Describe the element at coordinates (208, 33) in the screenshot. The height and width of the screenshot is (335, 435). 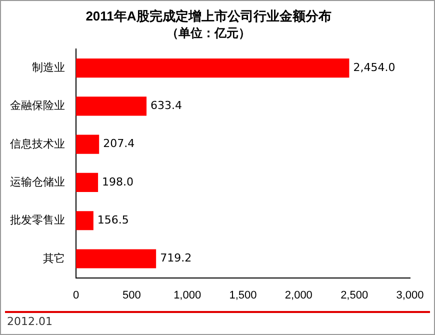
I see `chart-subtitle: （单位：亿元）` at that location.